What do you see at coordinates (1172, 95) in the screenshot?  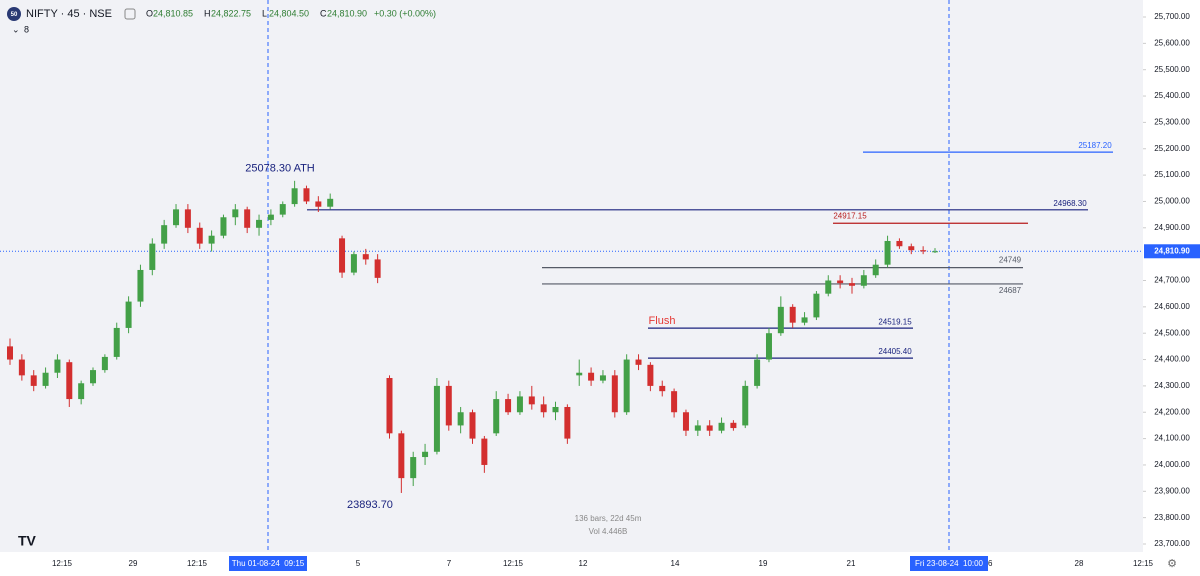 I see `y-tick-label: 25,400.00` at bounding box center [1172, 95].